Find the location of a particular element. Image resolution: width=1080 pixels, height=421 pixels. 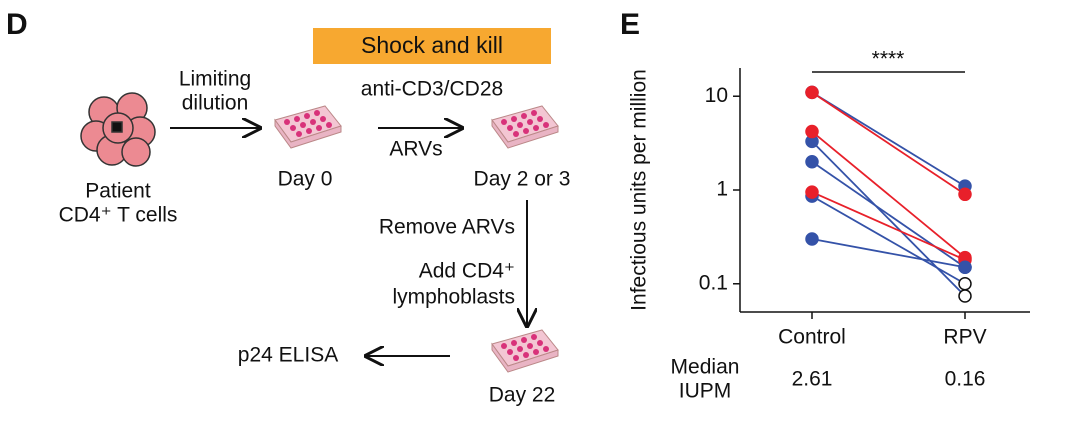

stimulus: anti-CD3/CD28 is located at coordinates (432, 89).